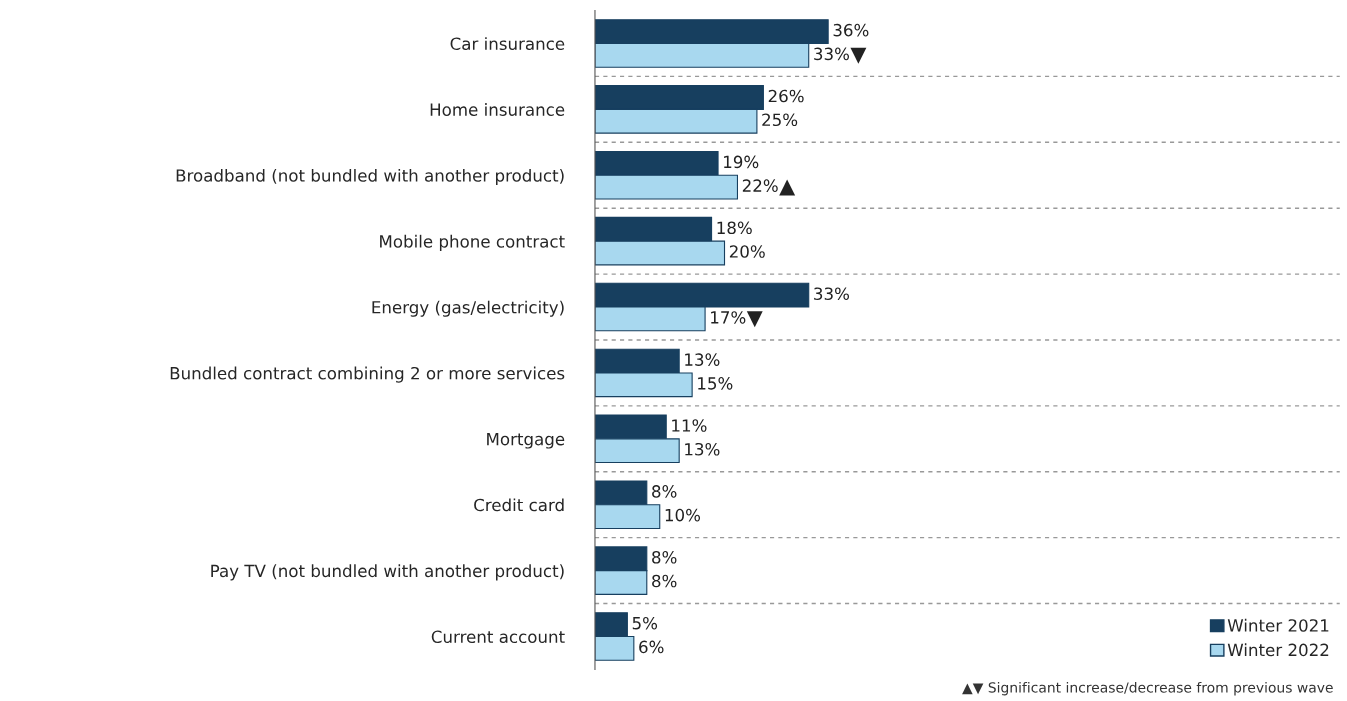 This screenshot has height=701, width=1347. I want to click on y-tick-label: Broadband (not bundled with another product), so click(370, 177).